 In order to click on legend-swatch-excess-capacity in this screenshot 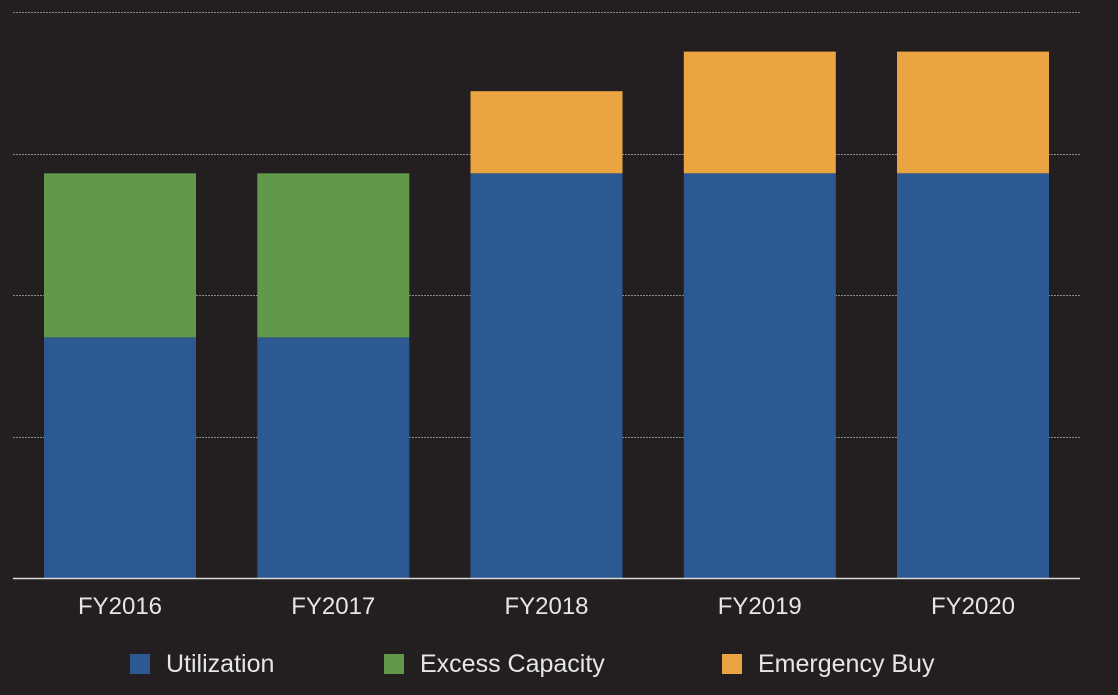, I will do `click(394, 664)`.